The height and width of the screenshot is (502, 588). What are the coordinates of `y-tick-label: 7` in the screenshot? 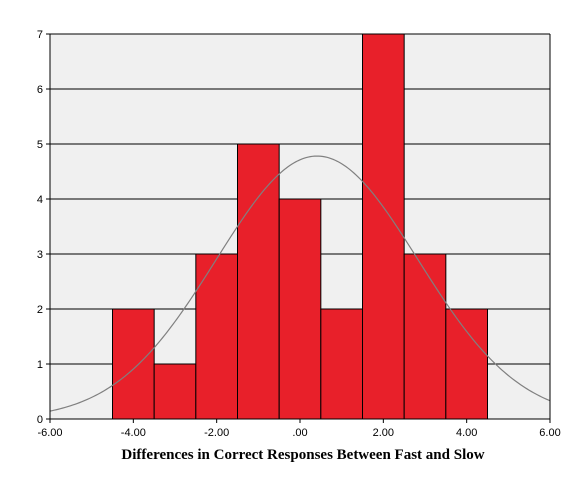 It's located at (40, 35).